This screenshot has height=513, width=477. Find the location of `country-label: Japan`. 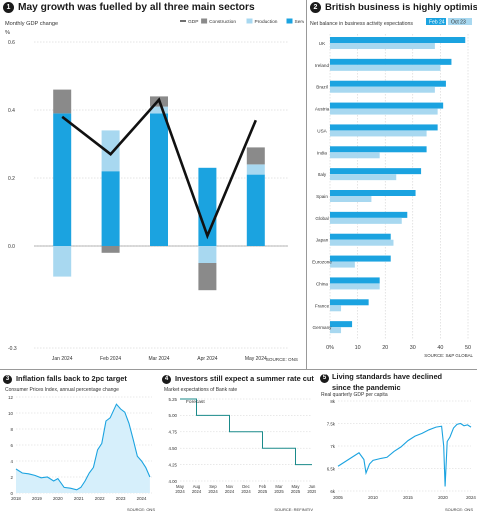

country-label: Japan is located at coordinates (322, 240).